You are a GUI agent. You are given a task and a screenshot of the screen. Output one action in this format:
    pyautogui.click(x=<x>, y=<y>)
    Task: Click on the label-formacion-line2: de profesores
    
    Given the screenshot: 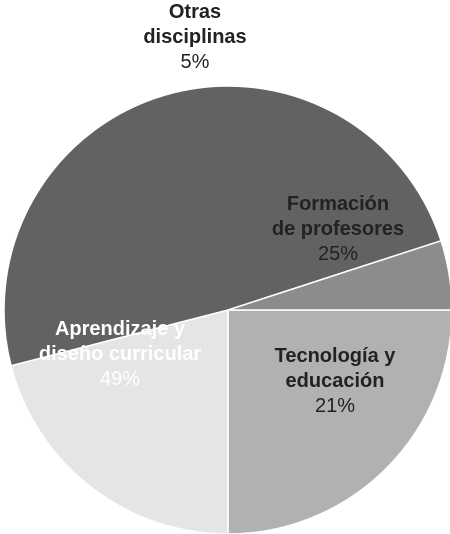 What is the action you would take?
    pyautogui.click(x=338, y=229)
    